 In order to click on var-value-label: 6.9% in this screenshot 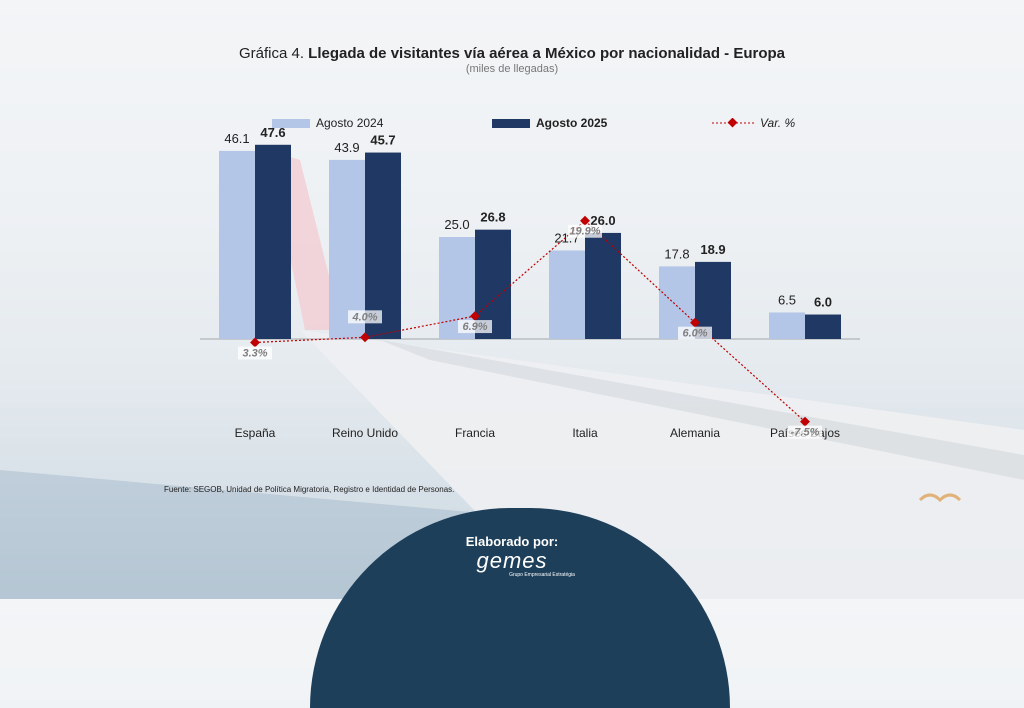, I will do `click(474, 327)`.